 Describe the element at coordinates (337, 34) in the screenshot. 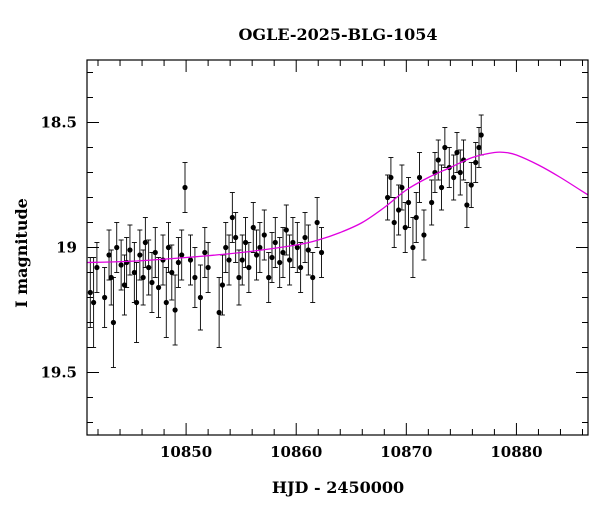

I see `chart-title: OGLE-2025-BLG-1054` at that location.